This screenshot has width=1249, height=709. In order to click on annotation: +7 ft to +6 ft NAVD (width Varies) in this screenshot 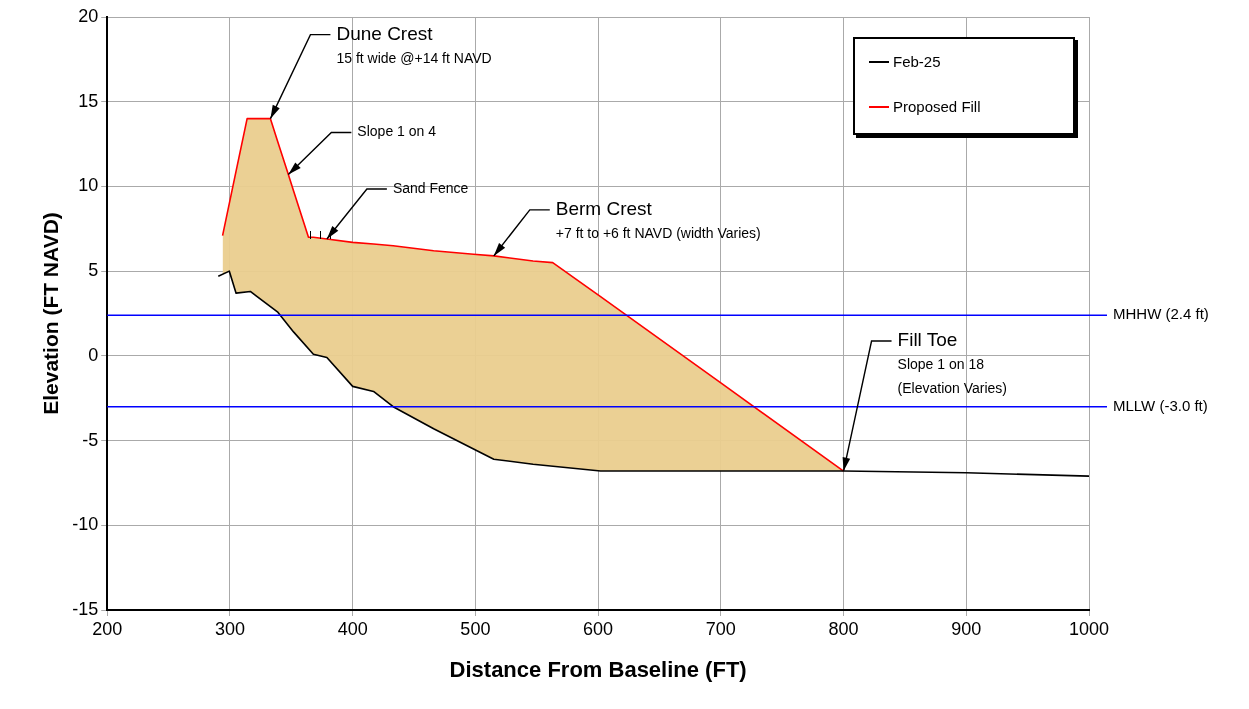, I will do `click(658, 232)`.